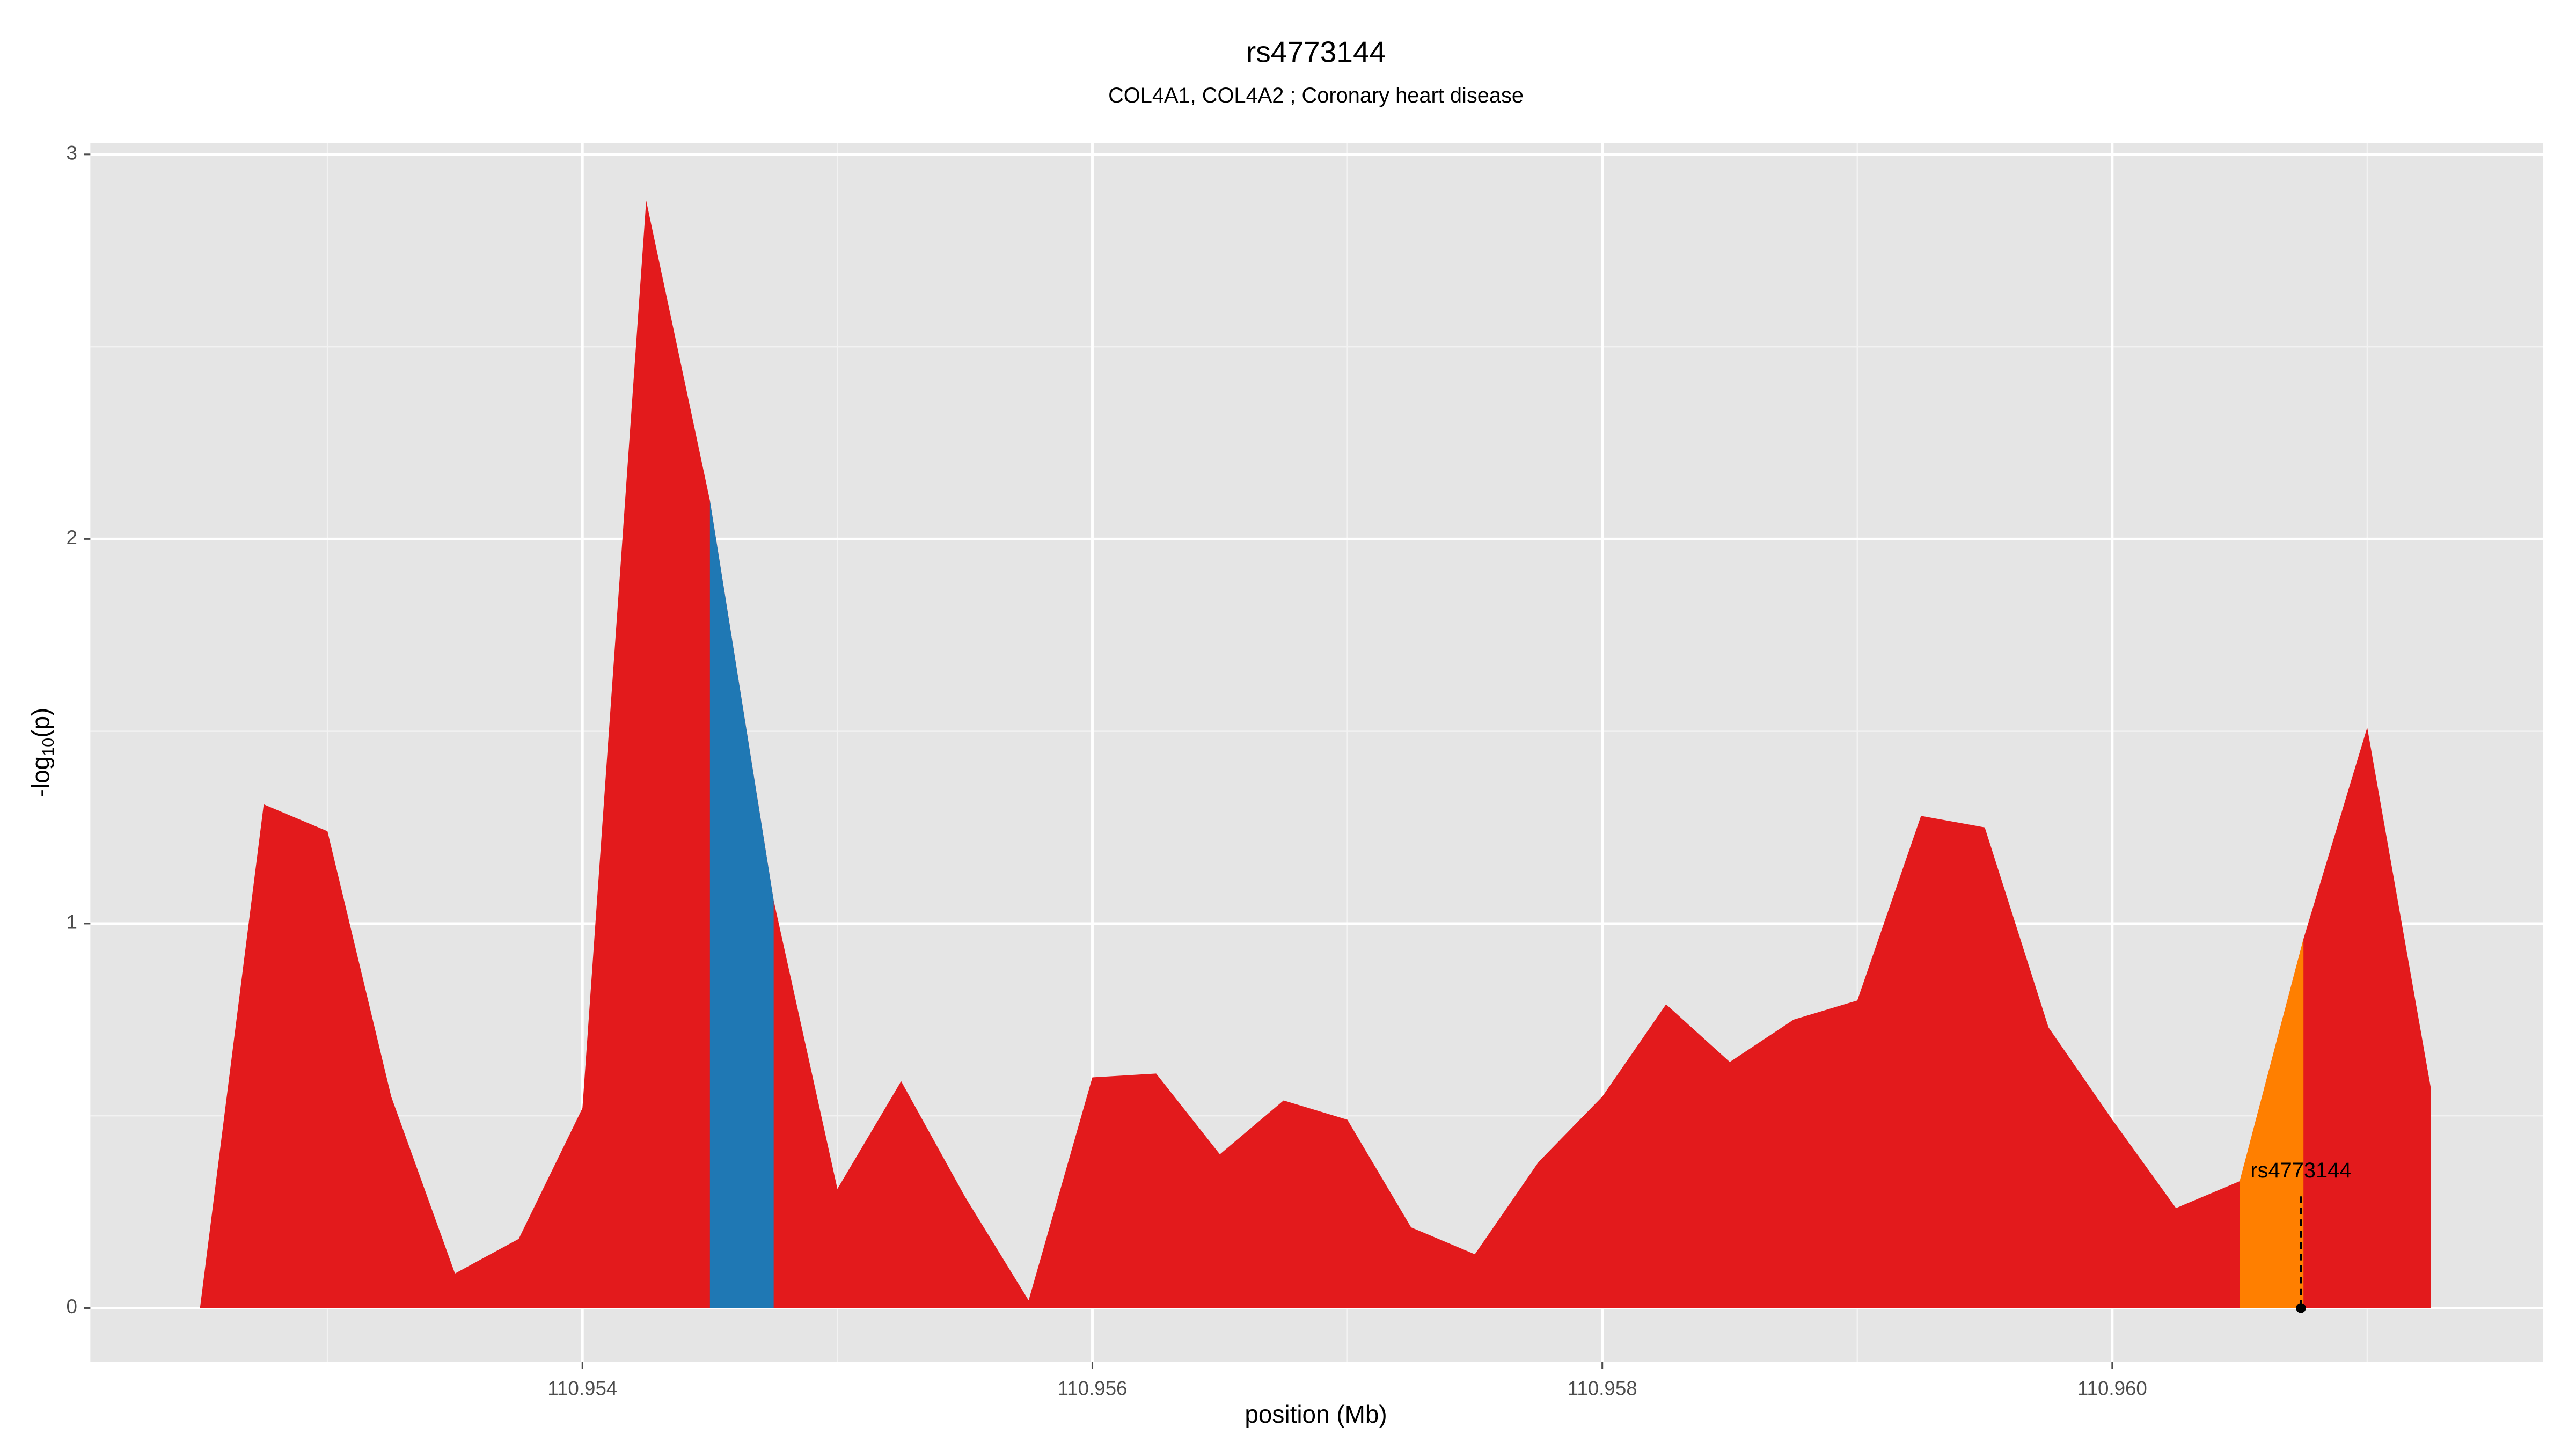  Describe the element at coordinates (71, 922) in the screenshot. I see `y-tick-label: 1` at that location.